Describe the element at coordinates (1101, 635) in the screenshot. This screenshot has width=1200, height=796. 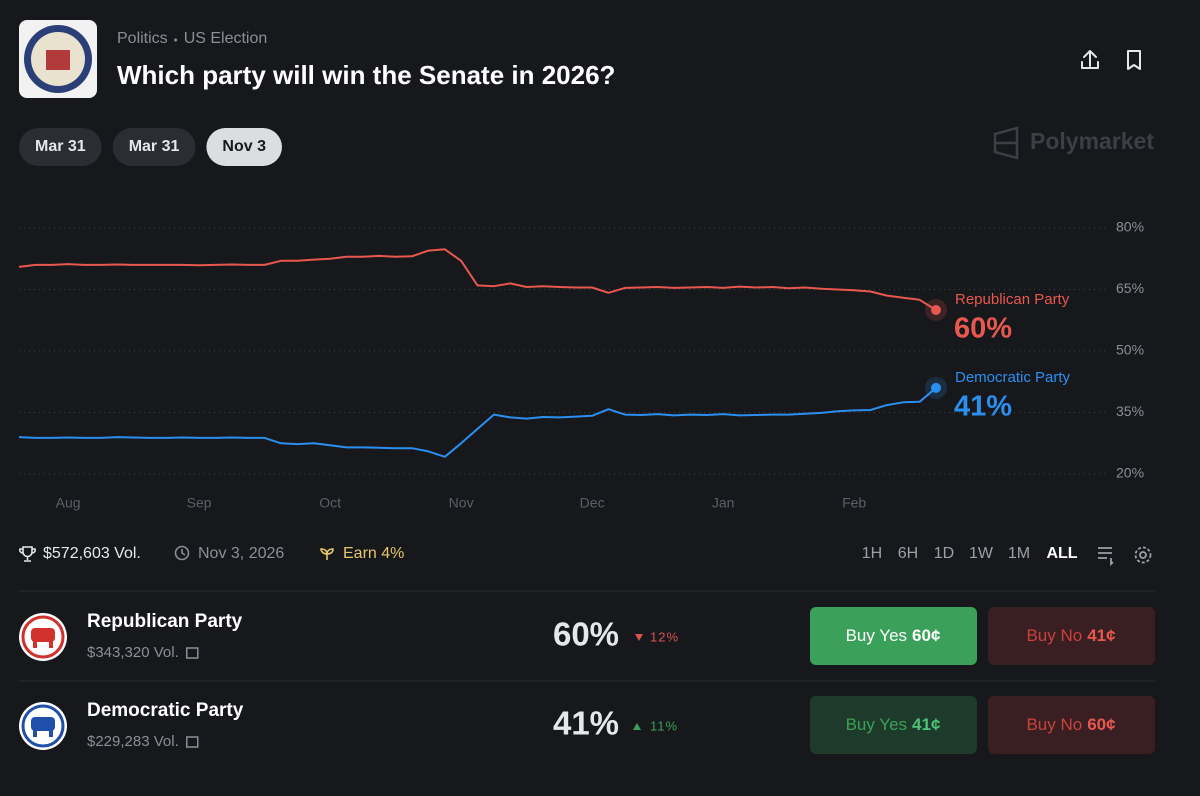
I see `buy-no-price: 41¢` at that location.